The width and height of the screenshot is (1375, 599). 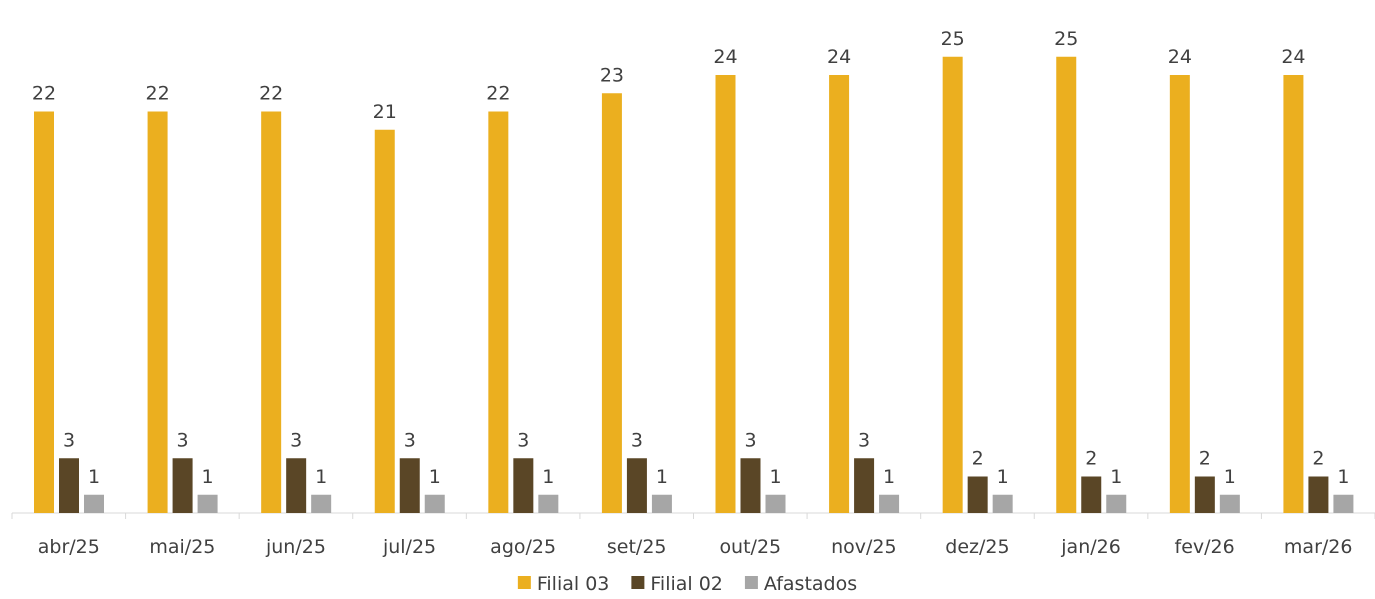 What do you see at coordinates (523, 547) in the screenshot?
I see `x-tick-label: ago/25` at bounding box center [523, 547].